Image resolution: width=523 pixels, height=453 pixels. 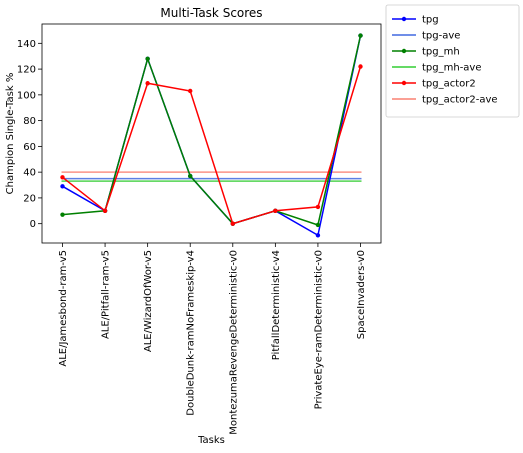 I want to click on legend-box, so click(x=452, y=61).